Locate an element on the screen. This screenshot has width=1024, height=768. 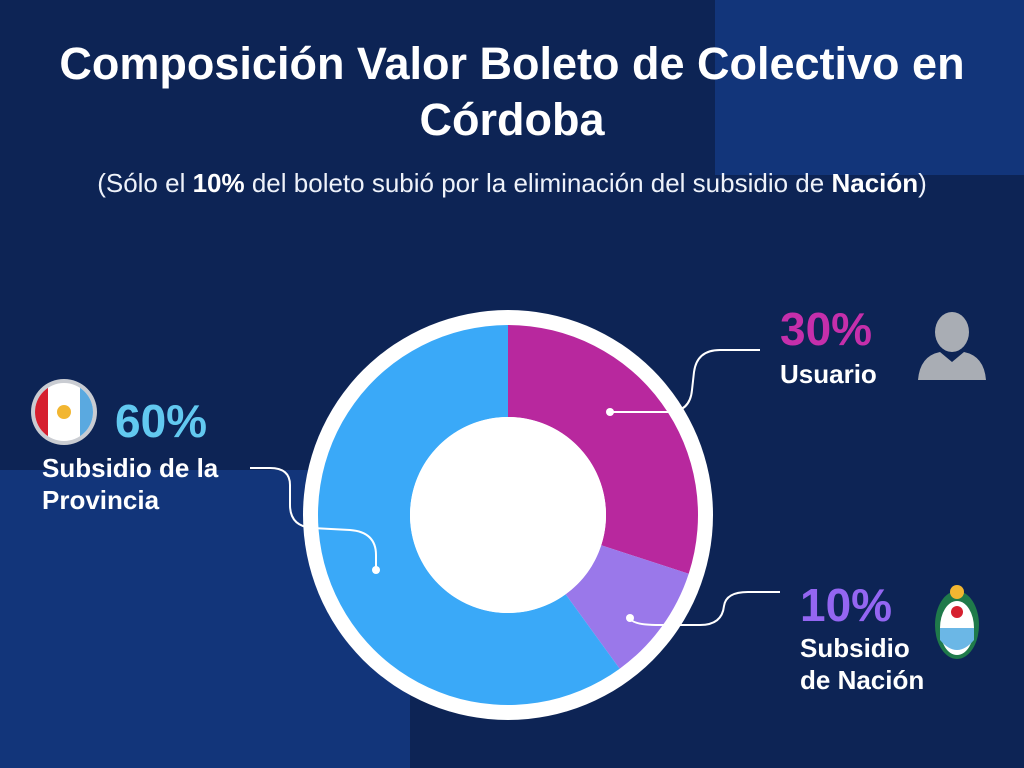
value-label: 30% is located at coordinates (826, 329).